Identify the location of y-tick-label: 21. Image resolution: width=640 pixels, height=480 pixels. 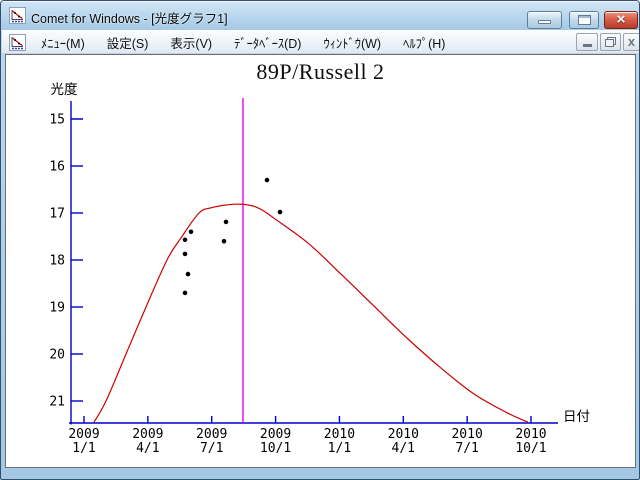
(57, 402).